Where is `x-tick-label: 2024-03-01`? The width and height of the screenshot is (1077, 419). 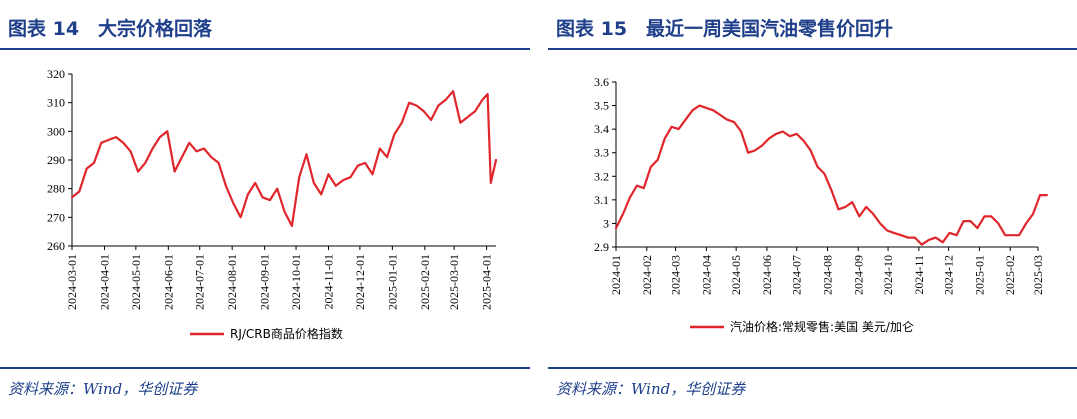
x-tick-label: 2024-03-01 is located at coordinates (72, 282).